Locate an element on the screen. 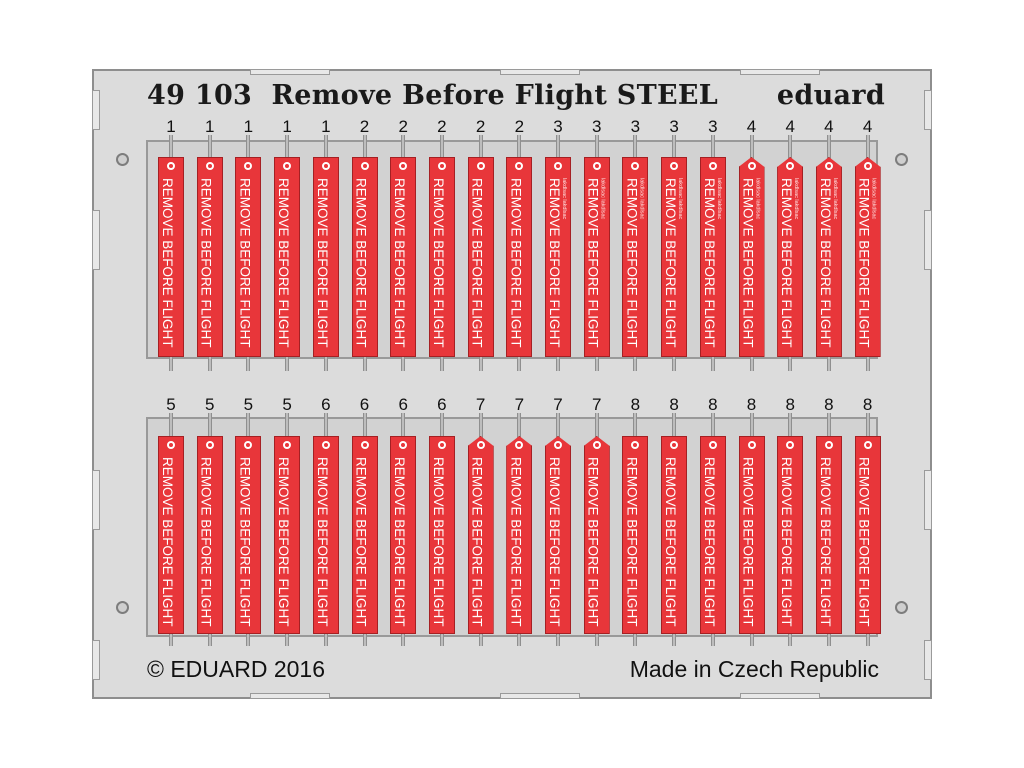 This screenshot has width=1024, height=768. product-number: 49 103 is located at coordinates (200, 95).